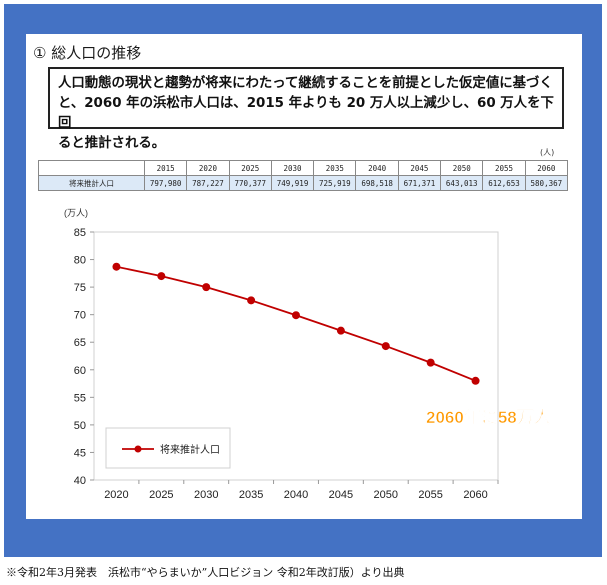 This screenshot has width=607, height=585. Describe the element at coordinates (419, 168) in the screenshot. I see `year-header: 2045` at that location.